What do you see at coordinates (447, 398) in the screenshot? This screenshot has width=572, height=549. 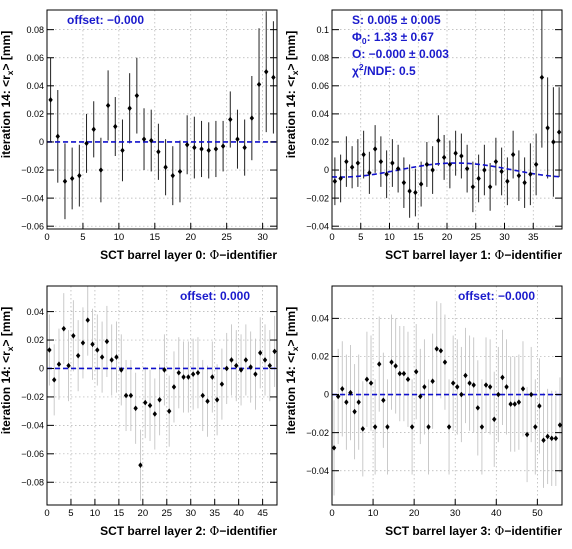 I see `data-layer` at bounding box center [447, 398].